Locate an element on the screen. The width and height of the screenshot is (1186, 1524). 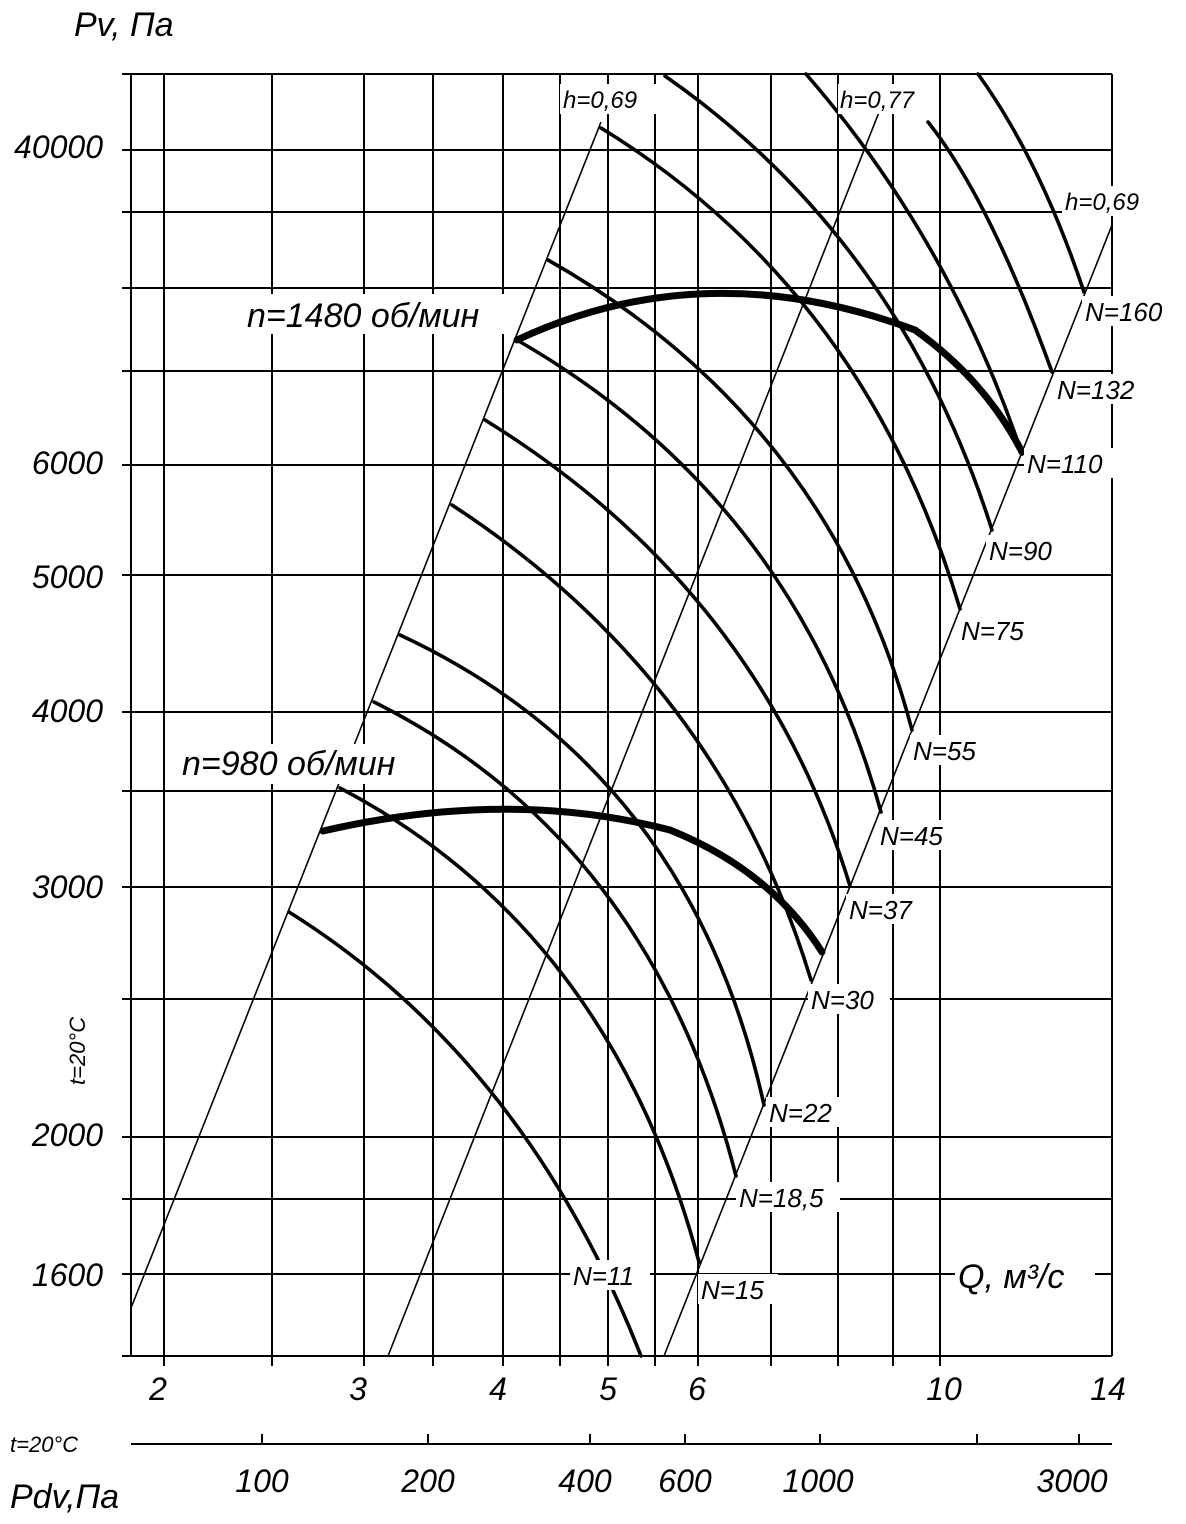
y-tick-label: 2000 is located at coordinates (67, 1135).